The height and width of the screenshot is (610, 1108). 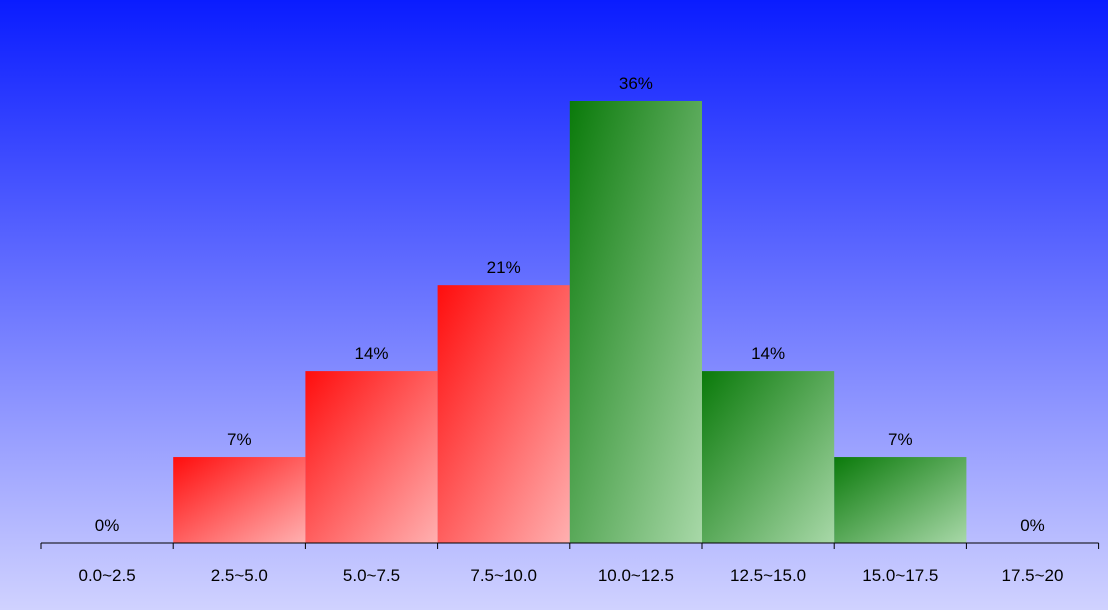 What do you see at coordinates (768, 457) in the screenshot?
I see `bar-12.5~15.0` at bounding box center [768, 457].